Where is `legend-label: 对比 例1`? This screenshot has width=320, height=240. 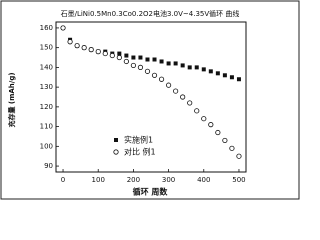
legend-label: 对比 例1 is located at coordinates (140, 152).